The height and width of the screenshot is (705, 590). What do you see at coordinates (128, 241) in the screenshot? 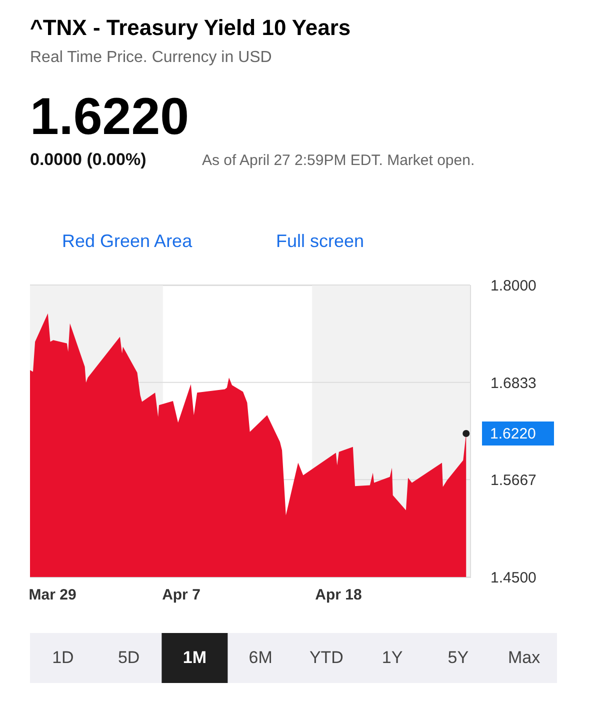
I see `text: Red Green Area` at bounding box center [128, 241].